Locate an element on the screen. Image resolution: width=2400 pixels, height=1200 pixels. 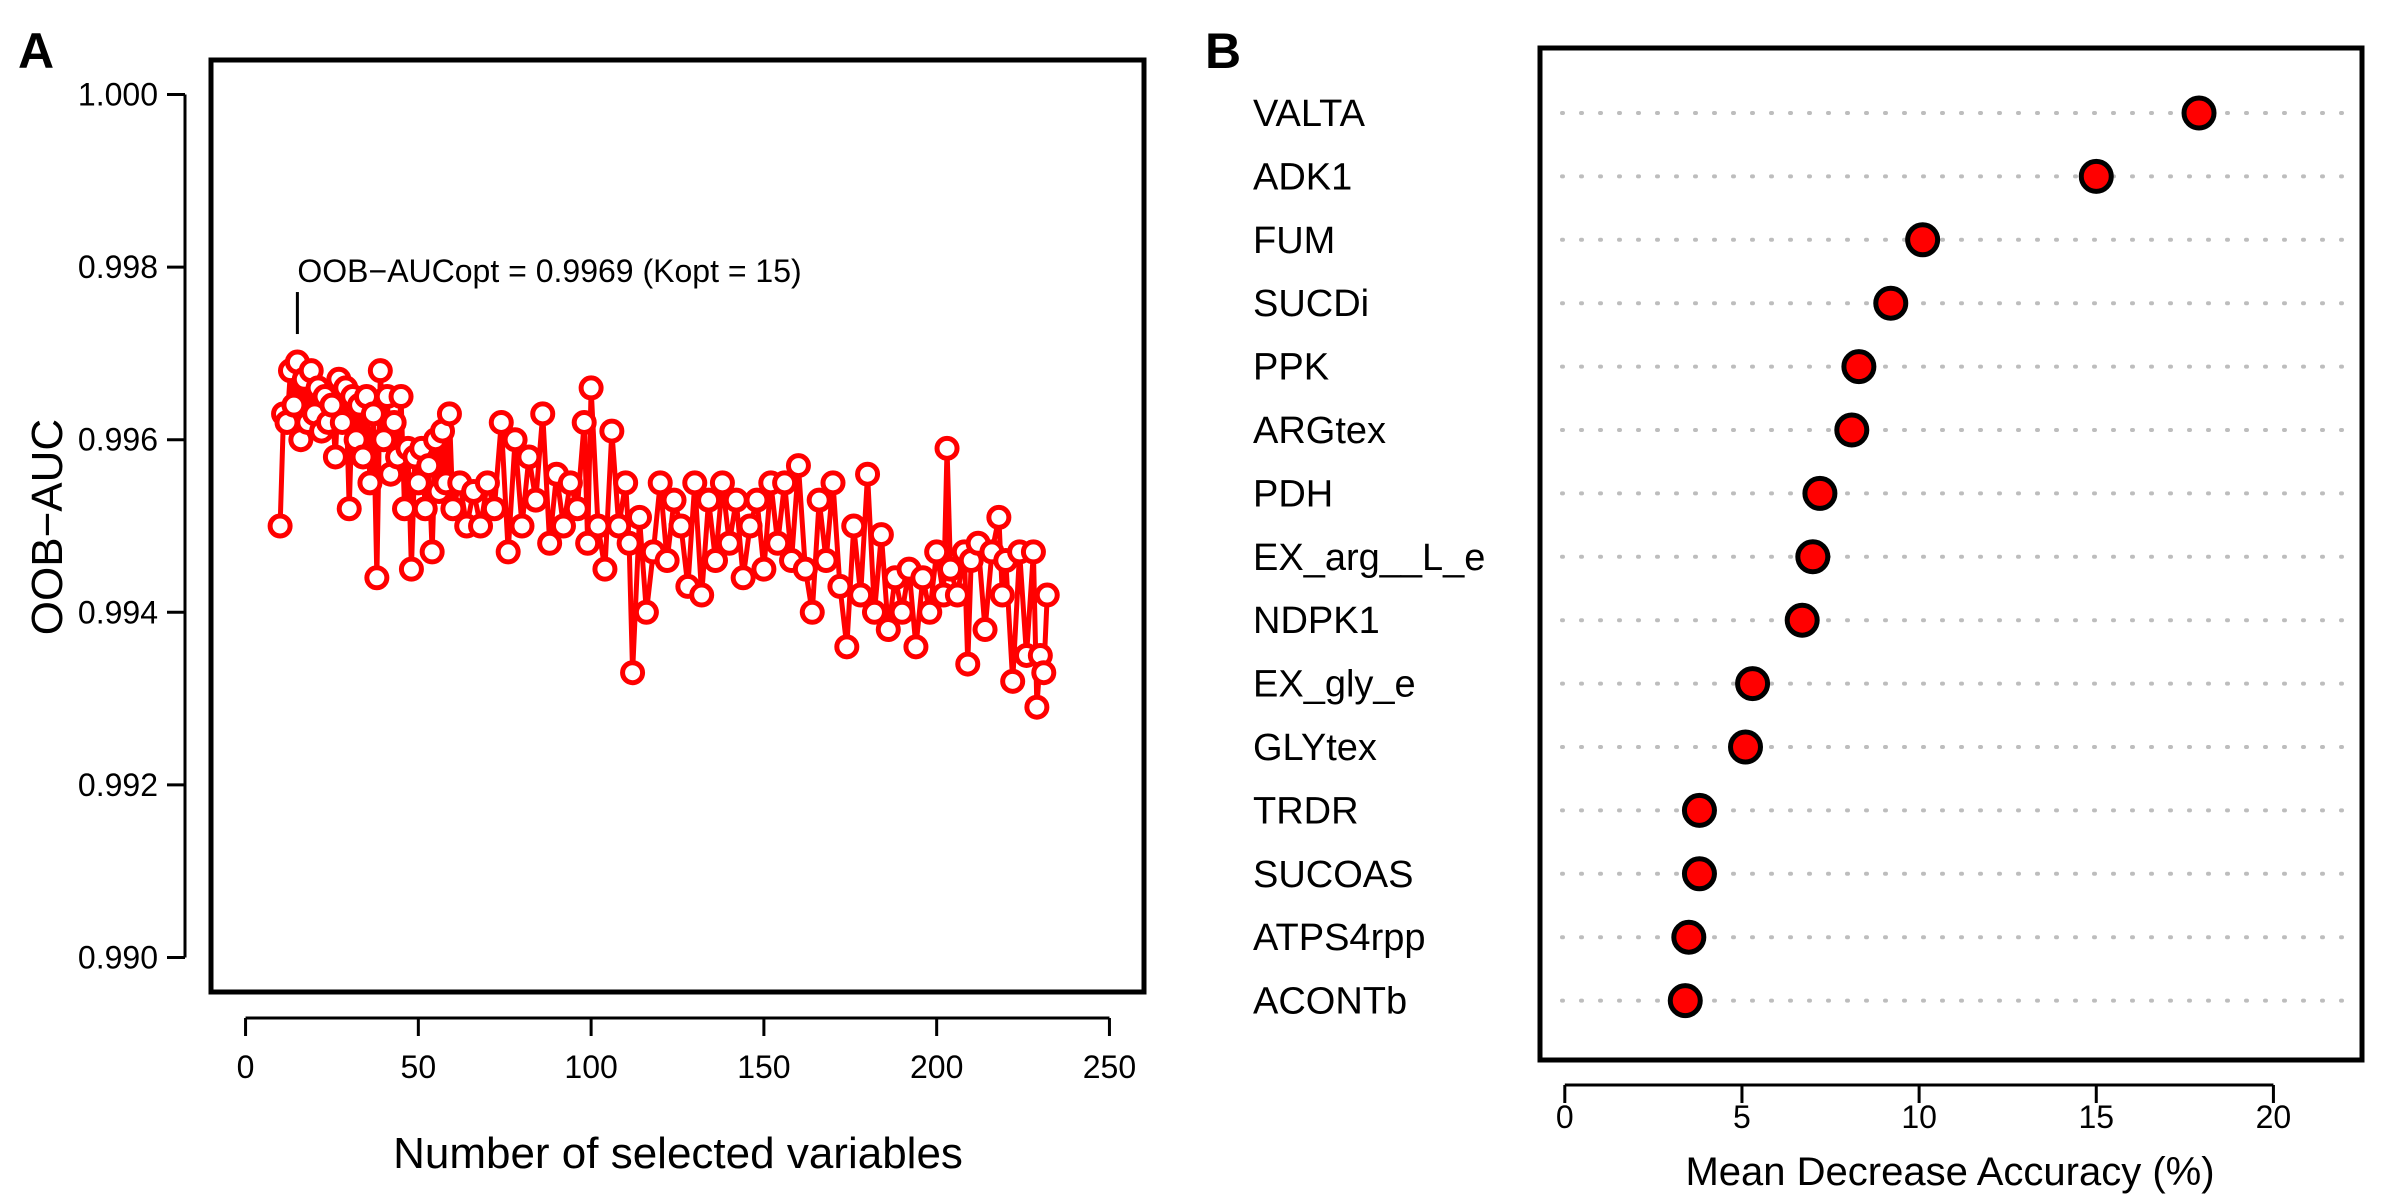
dotchart-row: VALTA is located at coordinates (1802, 114).